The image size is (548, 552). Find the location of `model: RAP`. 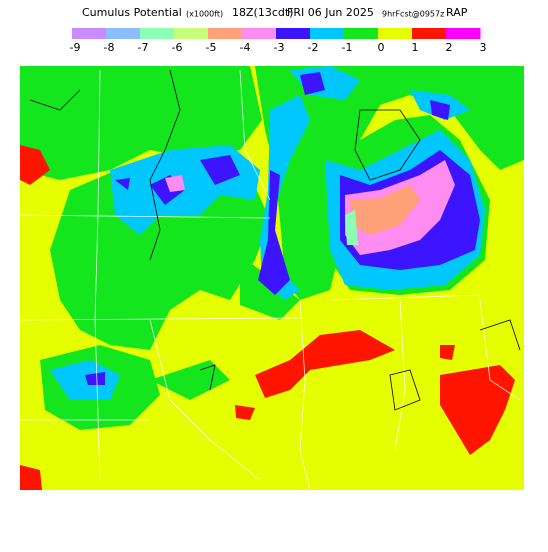

model: RAP is located at coordinates (457, 12).